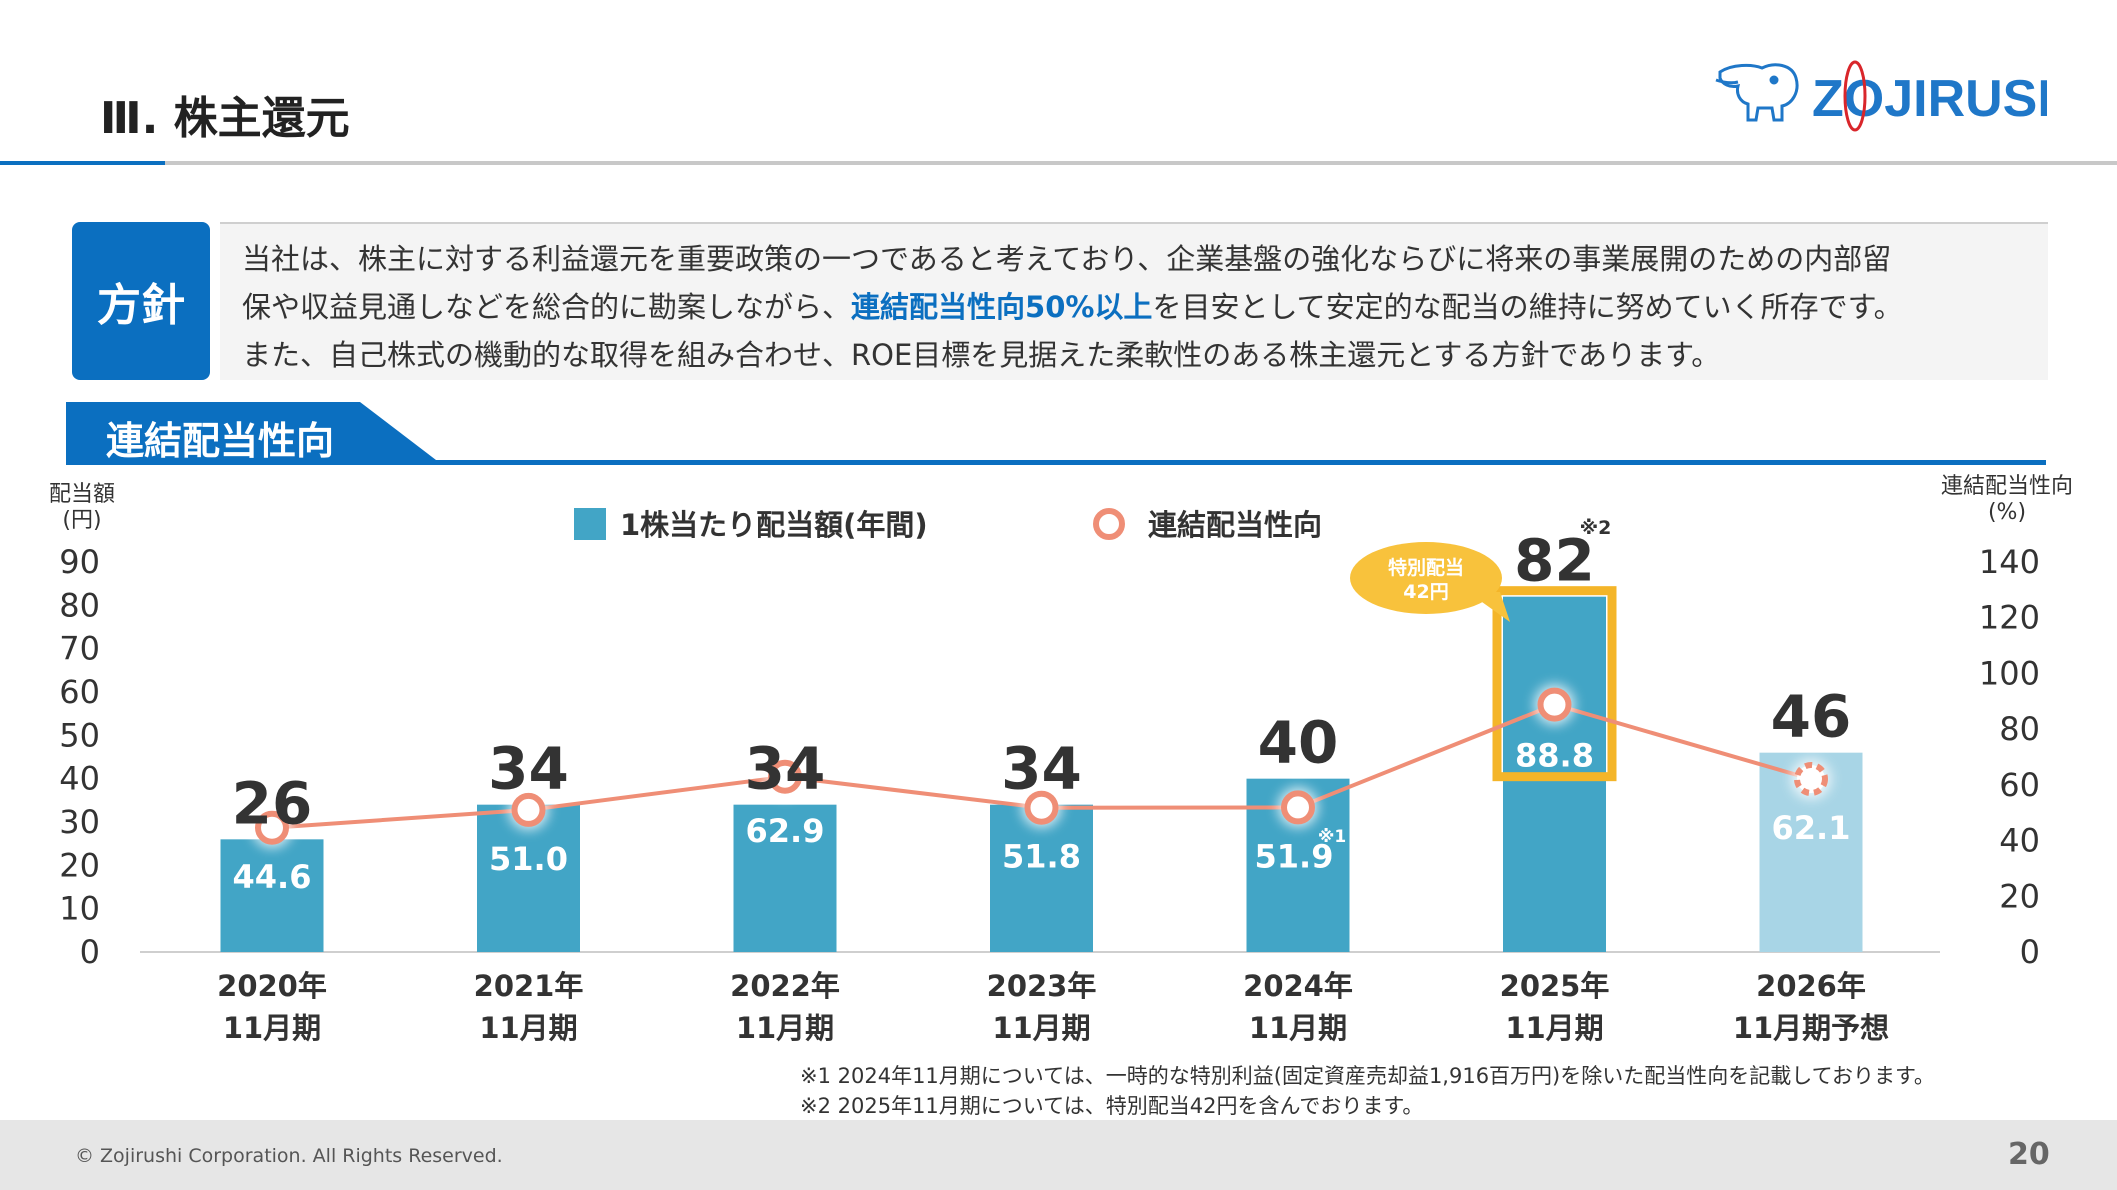  I want to click on left-axis-title-1: 配当額, so click(81, 494).